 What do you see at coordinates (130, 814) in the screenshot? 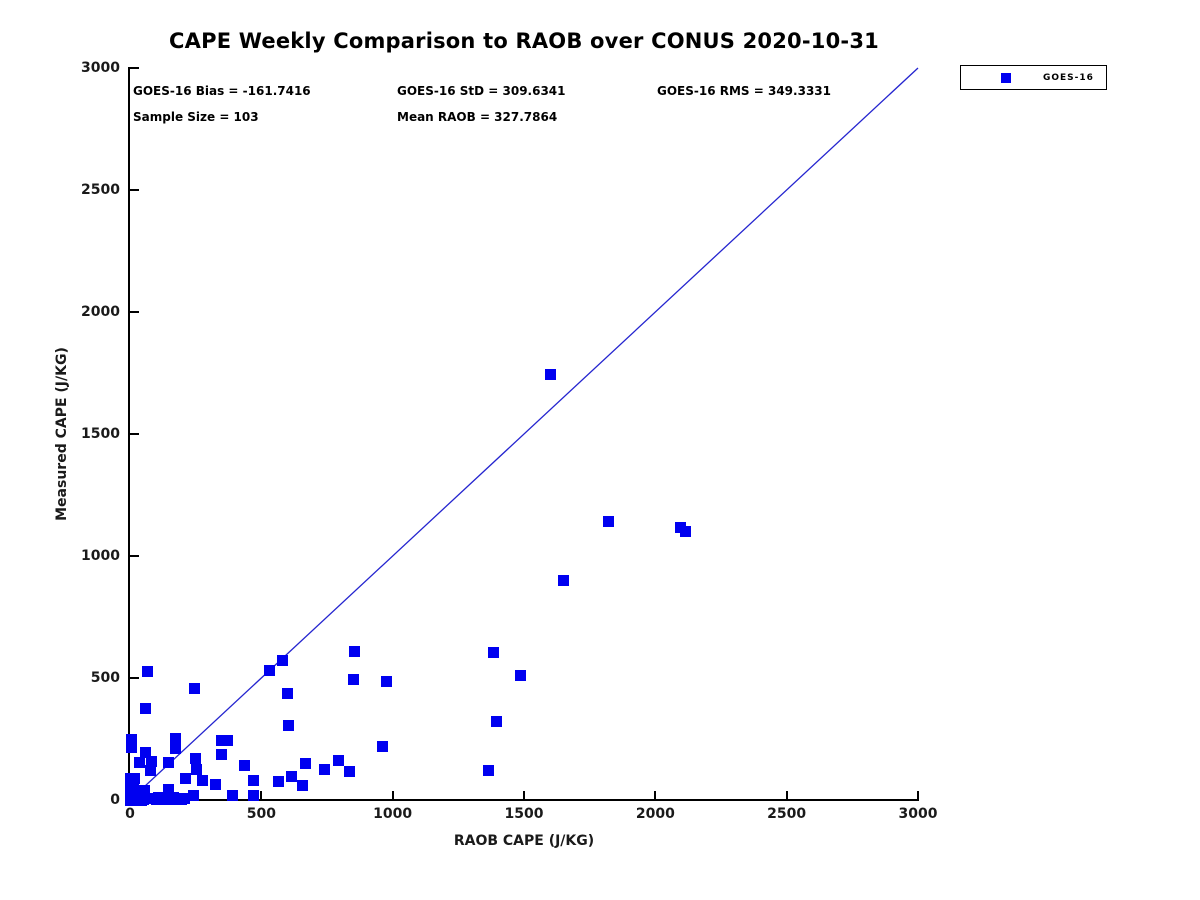
I see `x-tick-label: 0` at bounding box center [130, 814].